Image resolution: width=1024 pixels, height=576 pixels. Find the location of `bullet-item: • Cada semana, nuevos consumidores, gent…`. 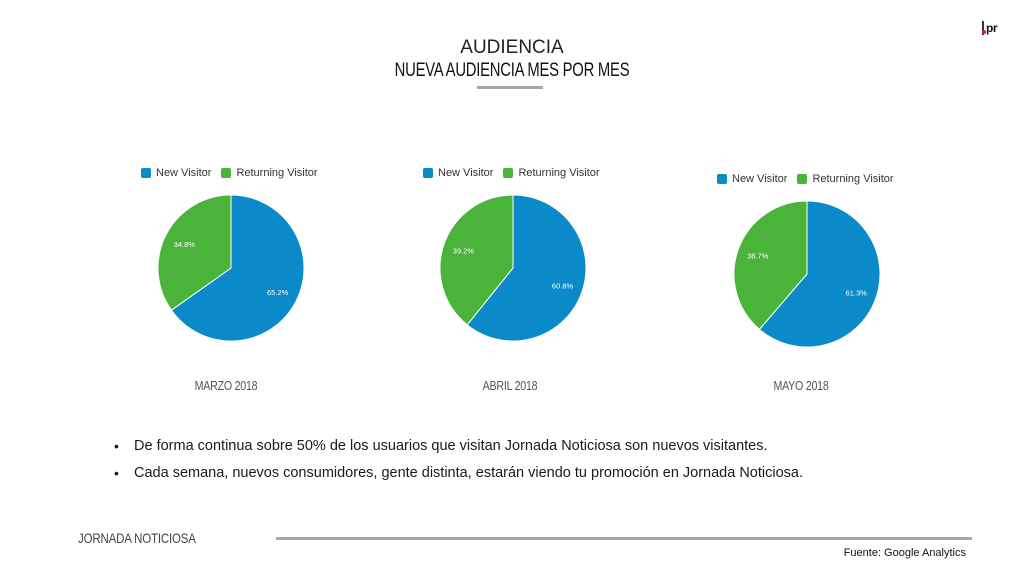

bullet-item: • Cada semana, nuevos consumidores, gent… is located at coordinates (544, 473).